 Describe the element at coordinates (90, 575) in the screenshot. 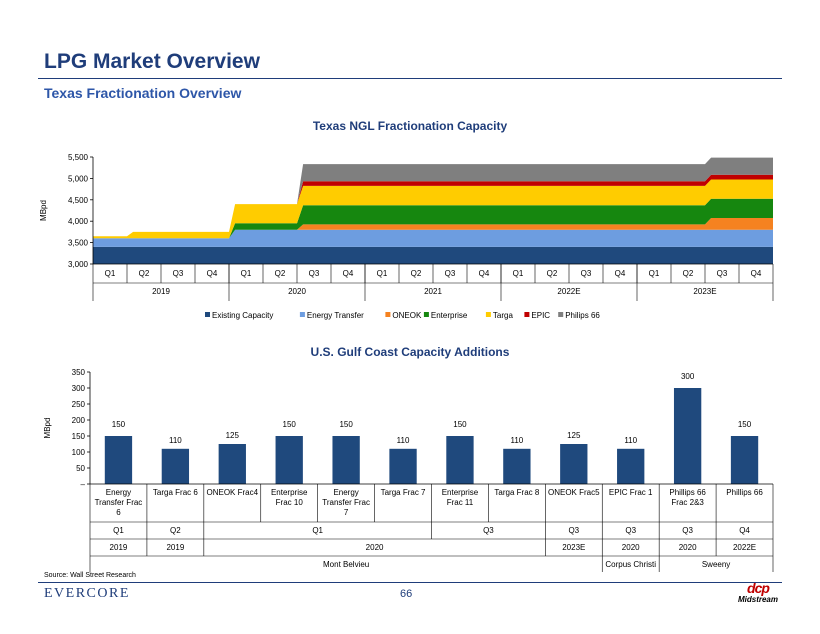

I see `source-note: Source: Wall Street Research` at that location.